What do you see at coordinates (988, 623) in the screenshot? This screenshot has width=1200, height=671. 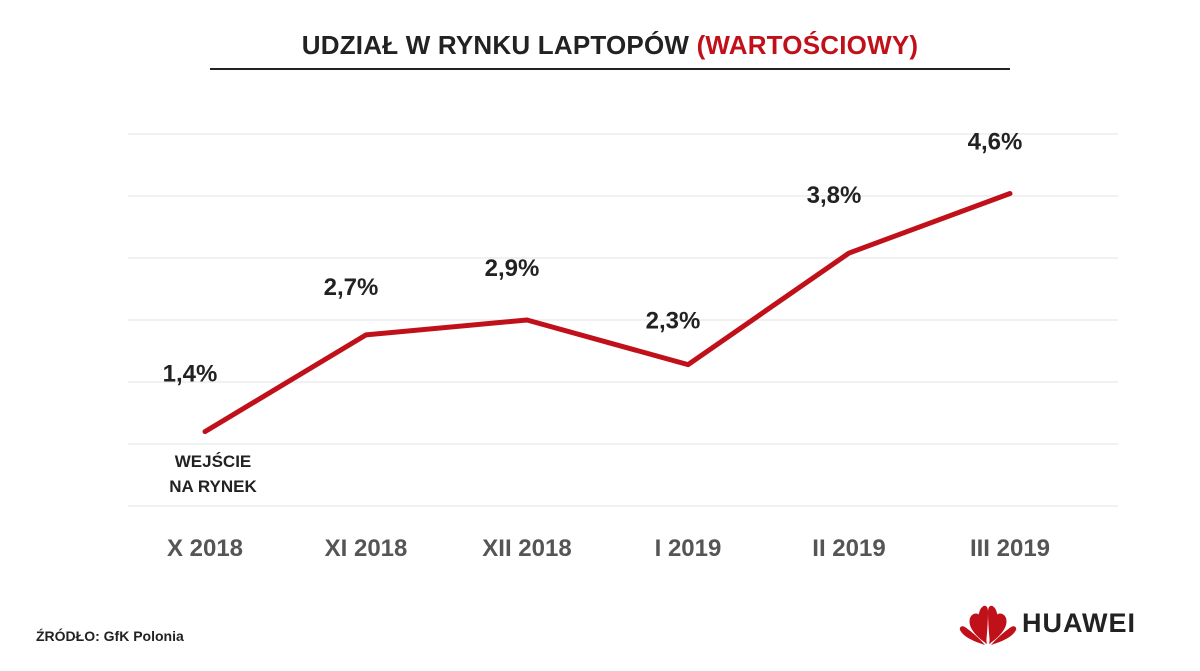 I see `huawei-logo-icon` at bounding box center [988, 623].